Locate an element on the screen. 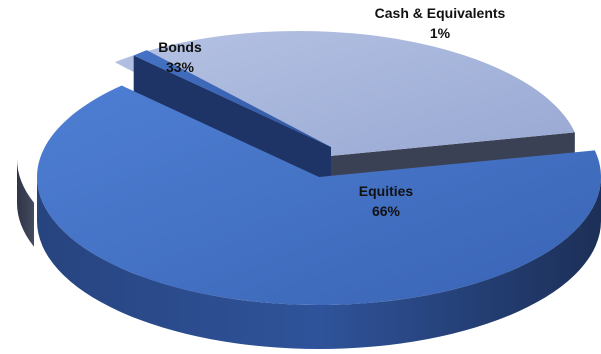  pie-label-cash-and-equivalents-name: Cash & Equivalents is located at coordinates (440, 13).